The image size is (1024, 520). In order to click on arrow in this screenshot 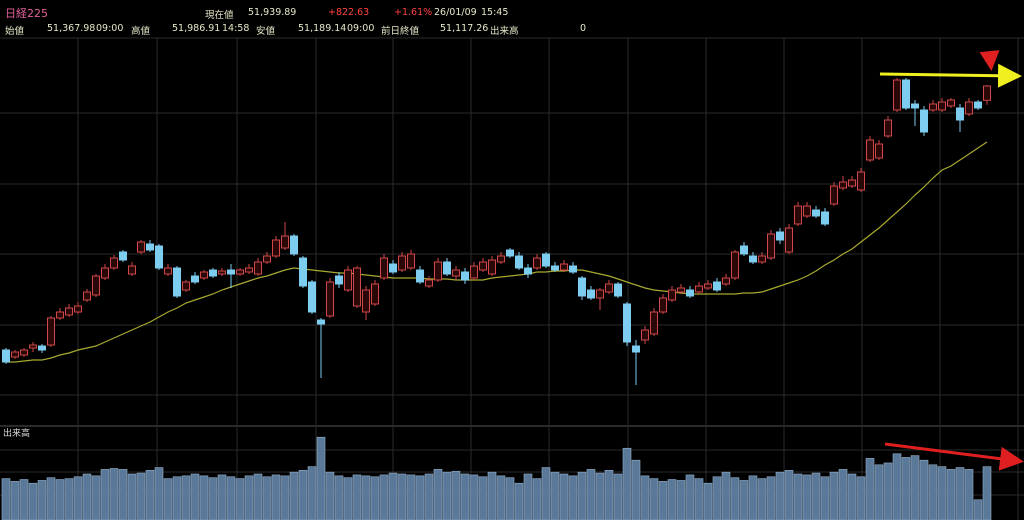, I will do `click(950, 75)`.